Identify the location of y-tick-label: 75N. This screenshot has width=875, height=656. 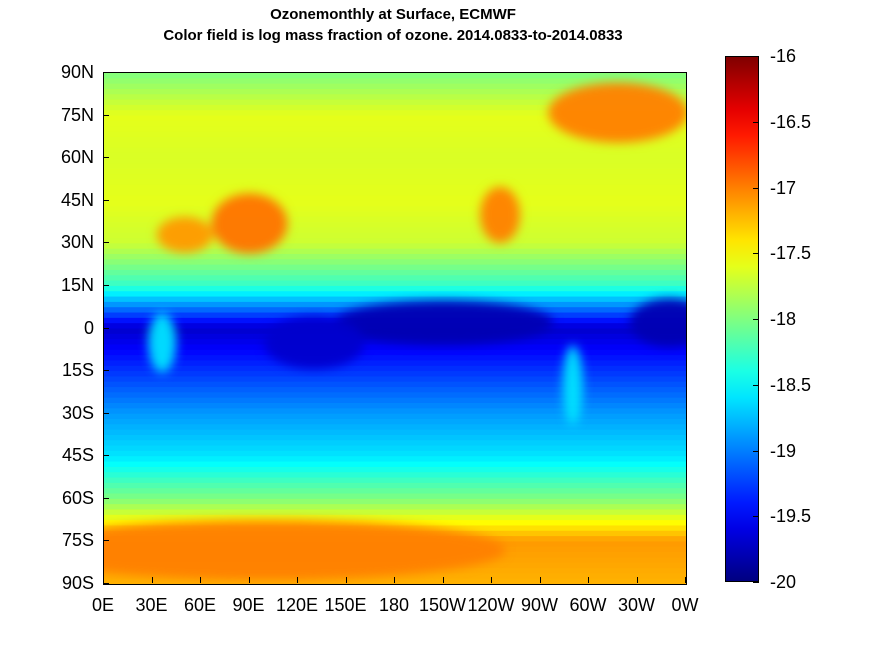
(77, 114).